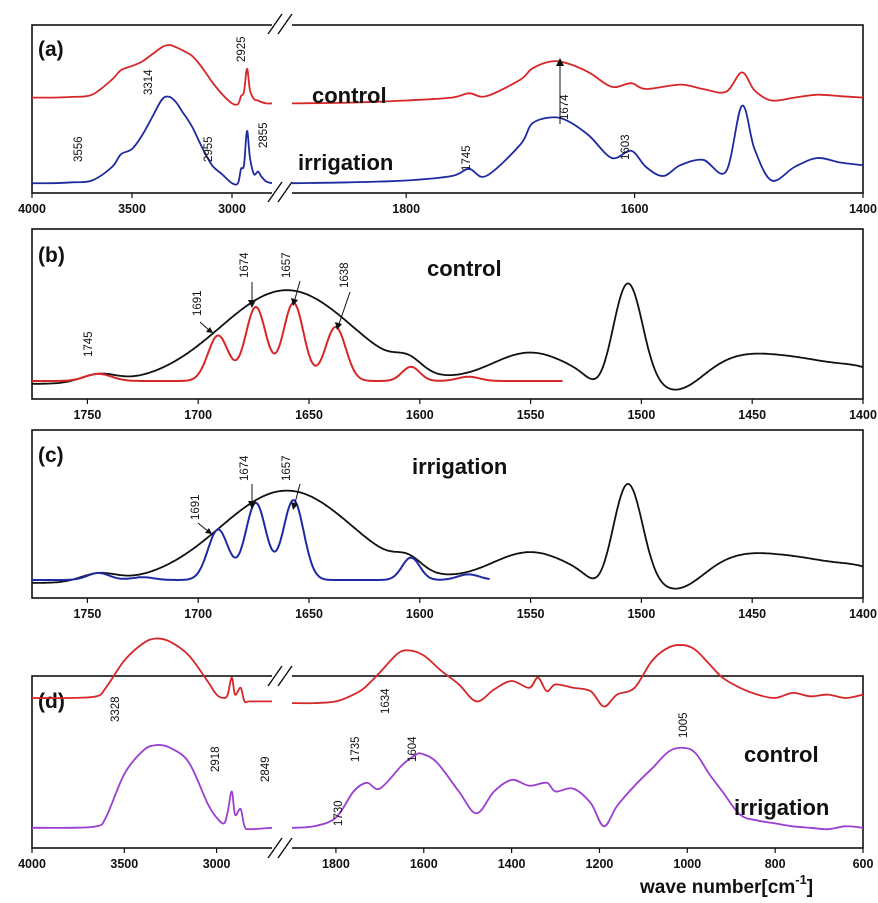 The height and width of the screenshot is (903, 878). Describe the element at coordinates (863, 864) in the screenshot. I see `x-tick-label: 600` at that location.